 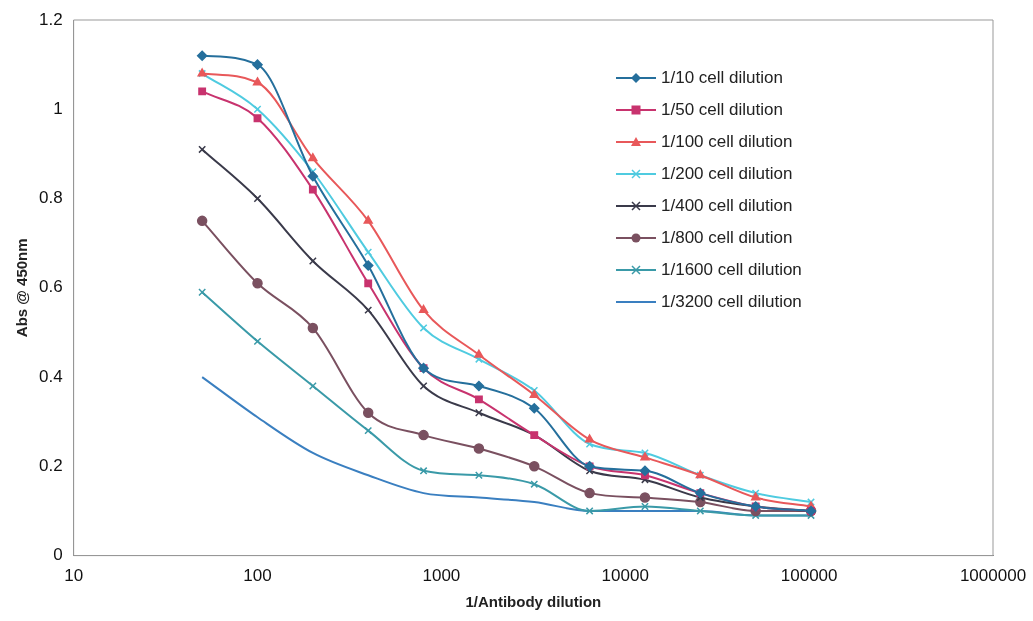 What do you see at coordinates (50, 376) in the screenshot?
I see `y-tick-label: 0.4` at bounding box center [50, 376].